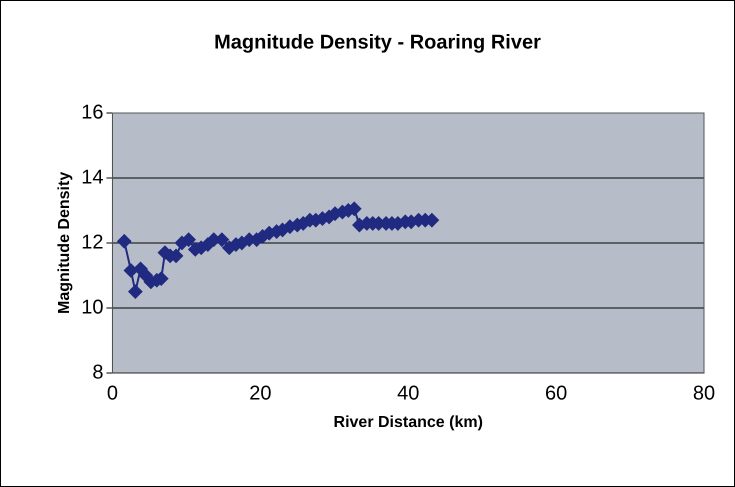 The height and width of the screenshot is (487, 735). Describe the element at coordinates (92, 242) in the screenshot. I see `y-tick-label: 12` at that location.